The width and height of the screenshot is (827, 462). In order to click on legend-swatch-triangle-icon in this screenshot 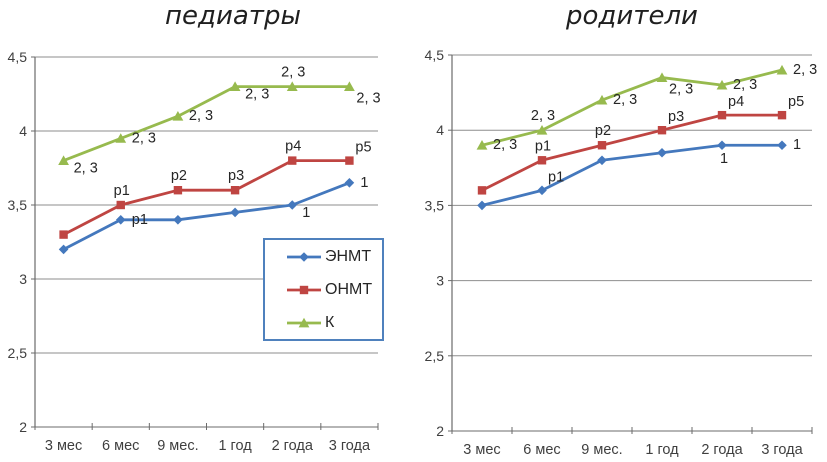, I will do `click(304, 322)`.